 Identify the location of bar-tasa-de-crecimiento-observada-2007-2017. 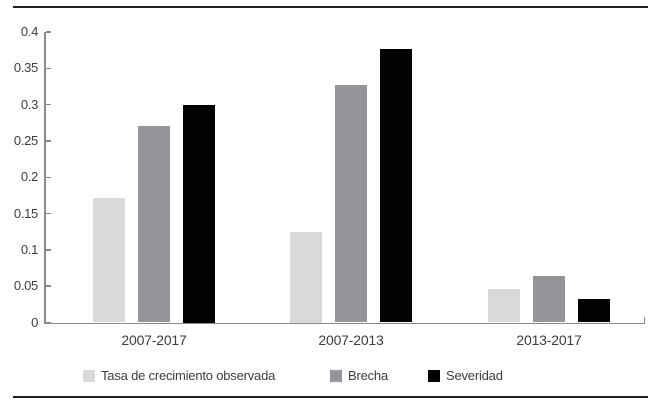
(109, 260).